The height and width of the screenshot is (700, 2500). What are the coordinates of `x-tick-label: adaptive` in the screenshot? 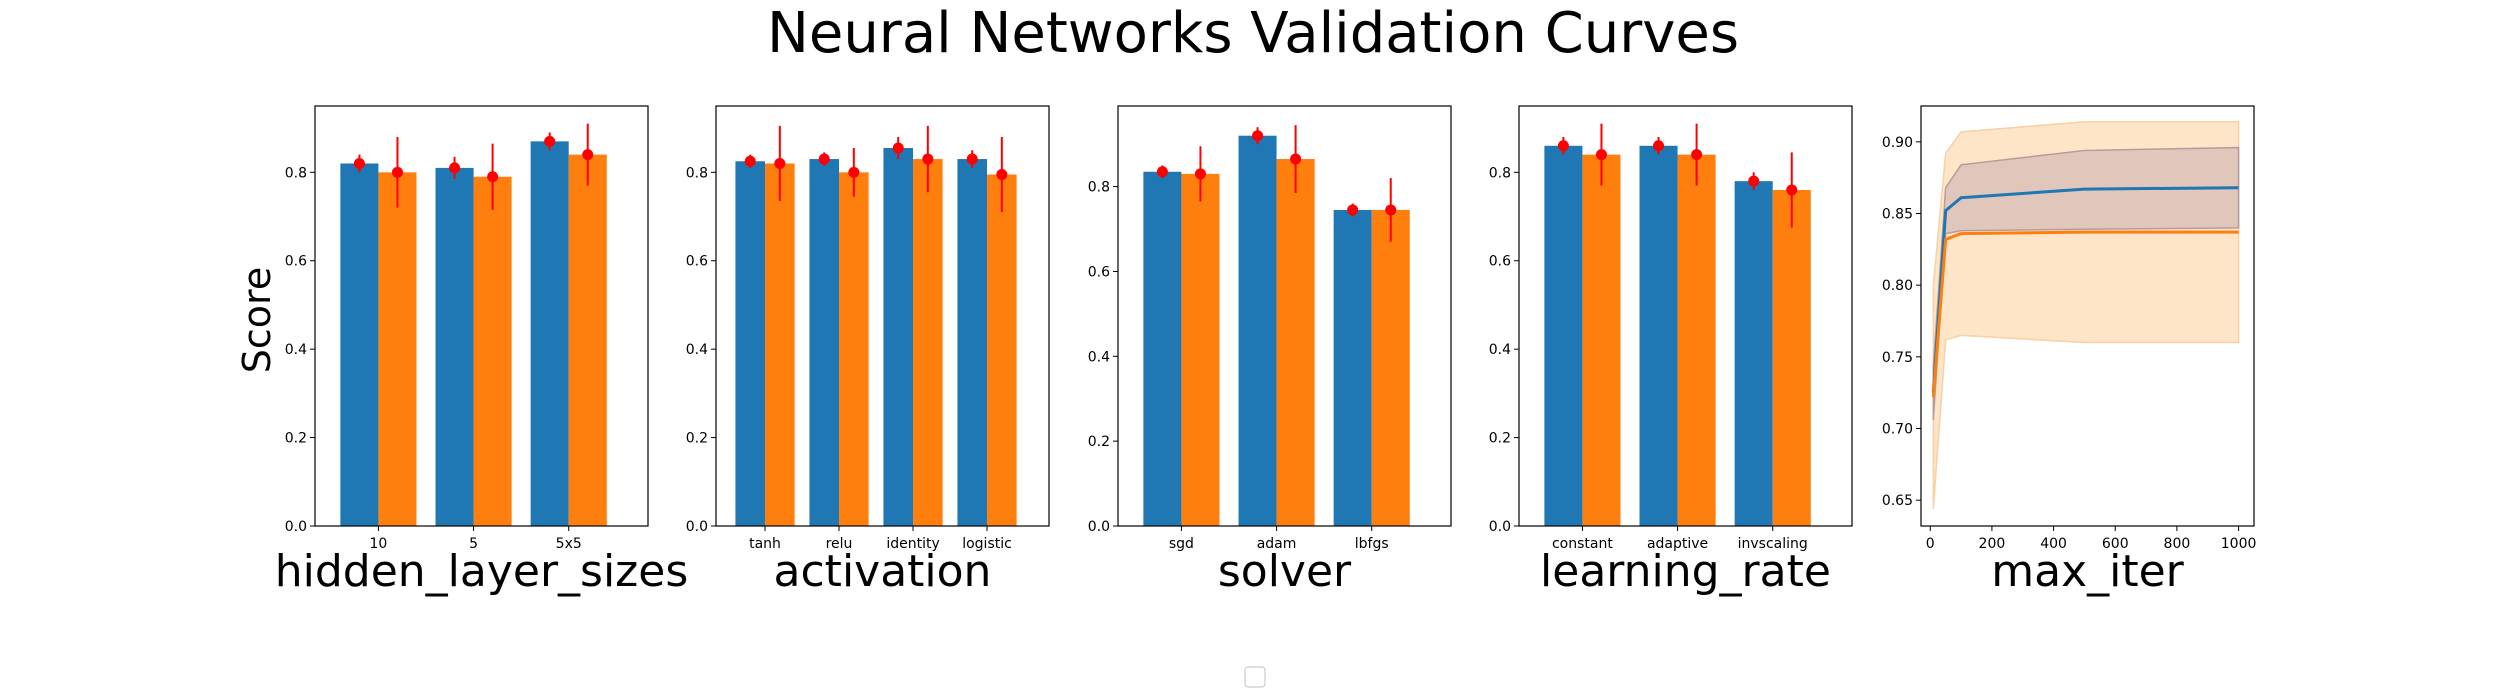 It's located at (1677, 544).